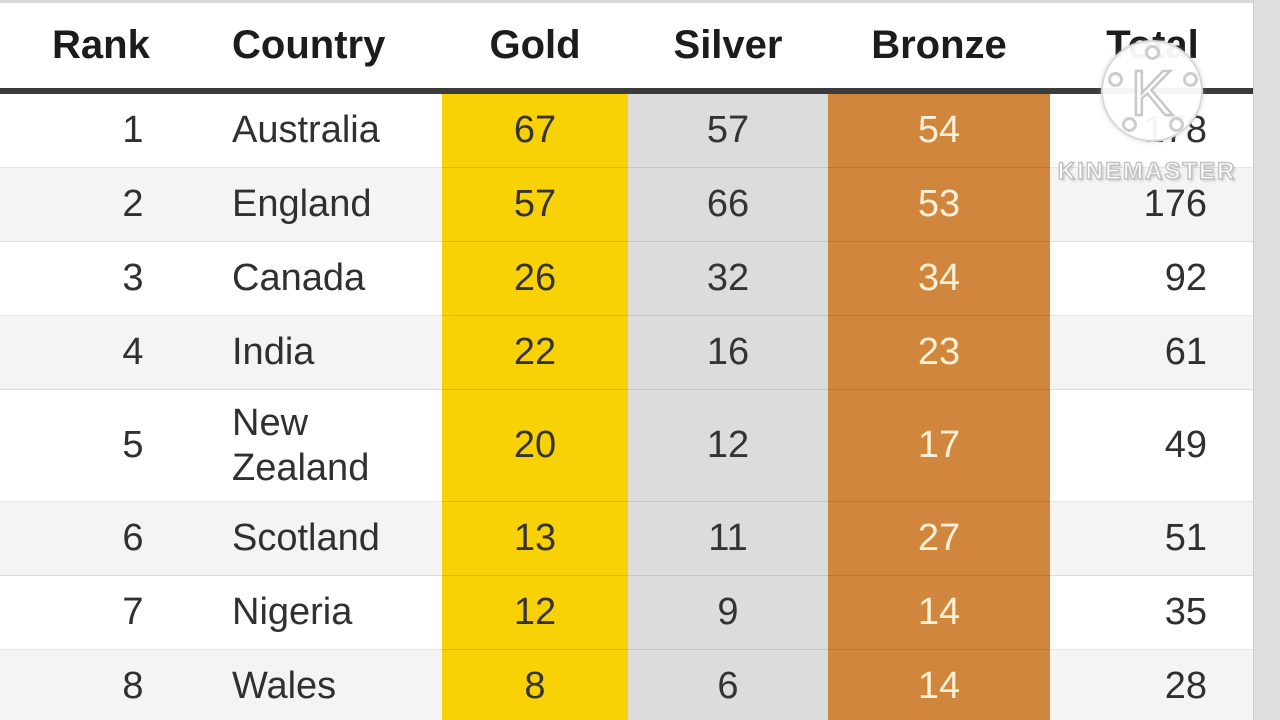 Image resolution: width=1280 pixels, height=720 pixels. I want to click on cell-country: Canada, so click(316, 279).